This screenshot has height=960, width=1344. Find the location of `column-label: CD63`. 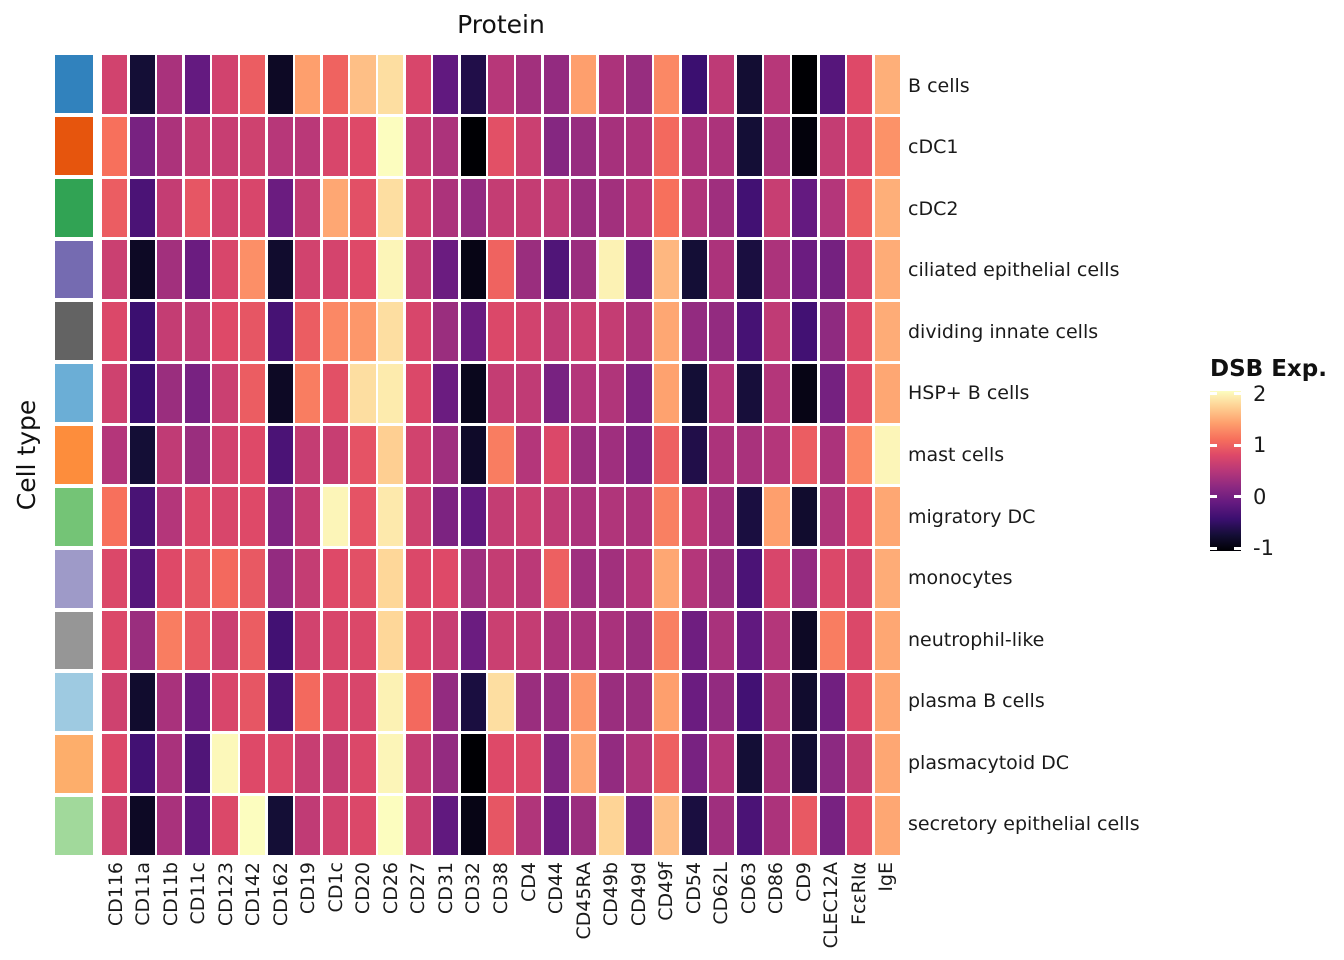

column-label: CD63 is located at coordinates (748, 888).